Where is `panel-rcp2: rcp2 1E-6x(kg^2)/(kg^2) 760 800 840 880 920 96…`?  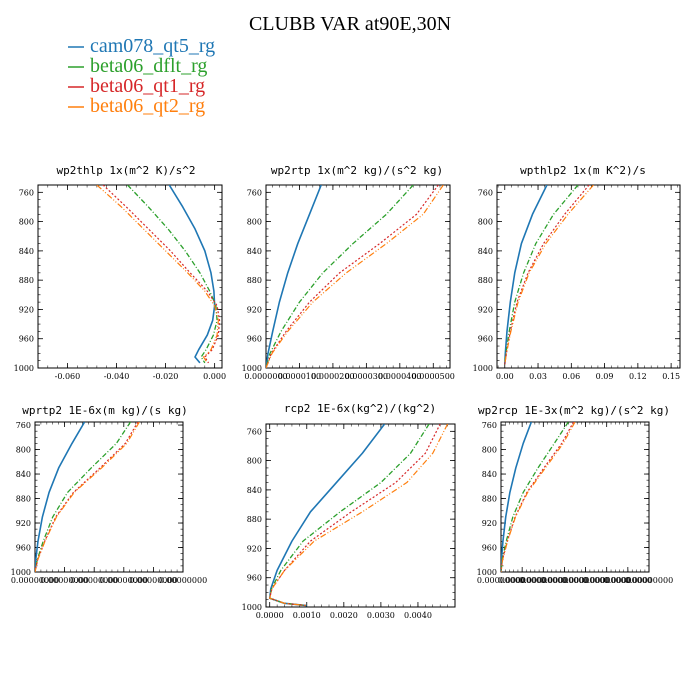 panel-rcp2: rcp2 1E-6x(kg^2)/(kg^2) 760 800 840 880 920 96… is located at coordinates (349, 511).